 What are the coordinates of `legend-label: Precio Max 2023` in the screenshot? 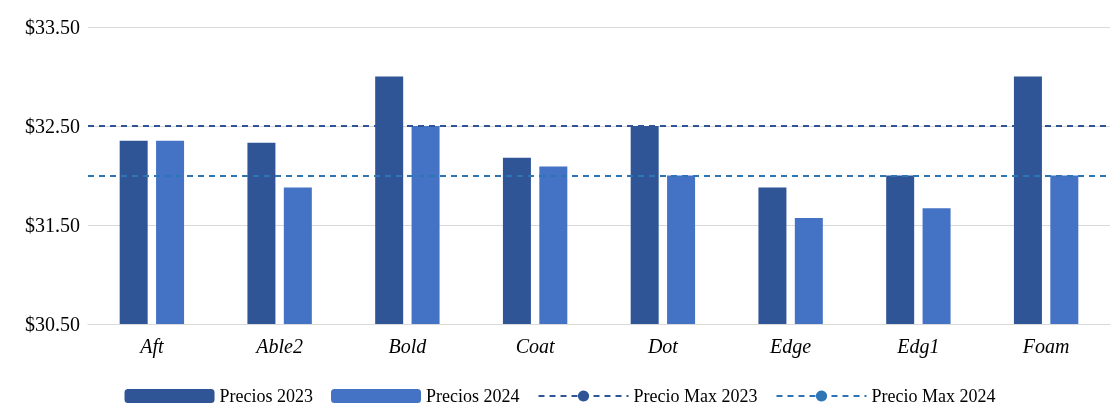 It's located at (695, 396).